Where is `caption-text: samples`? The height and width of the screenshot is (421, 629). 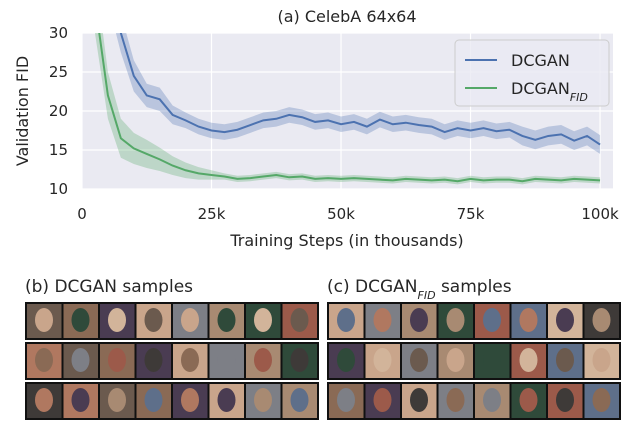 caption-text: samples is located at coordinates (474, 287).